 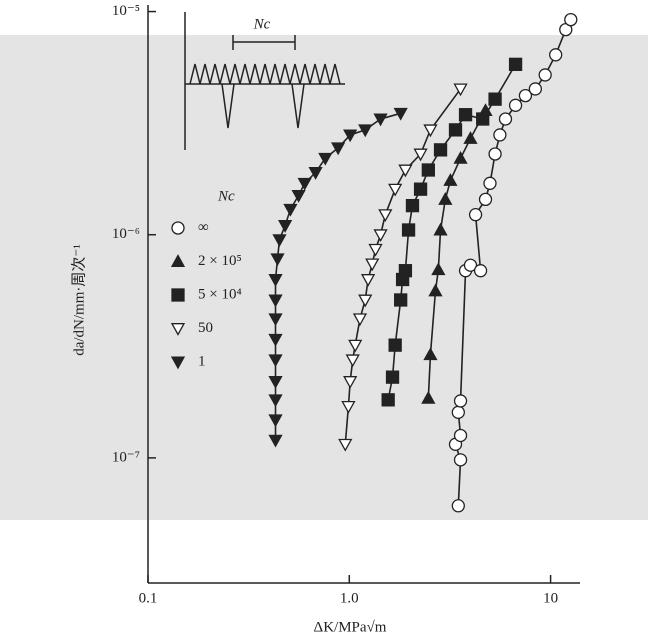 What do you see at coordinates (349, 598) in the screenshot?
I see `x-tick-label: 1.0` at bounding box center [349, 598].